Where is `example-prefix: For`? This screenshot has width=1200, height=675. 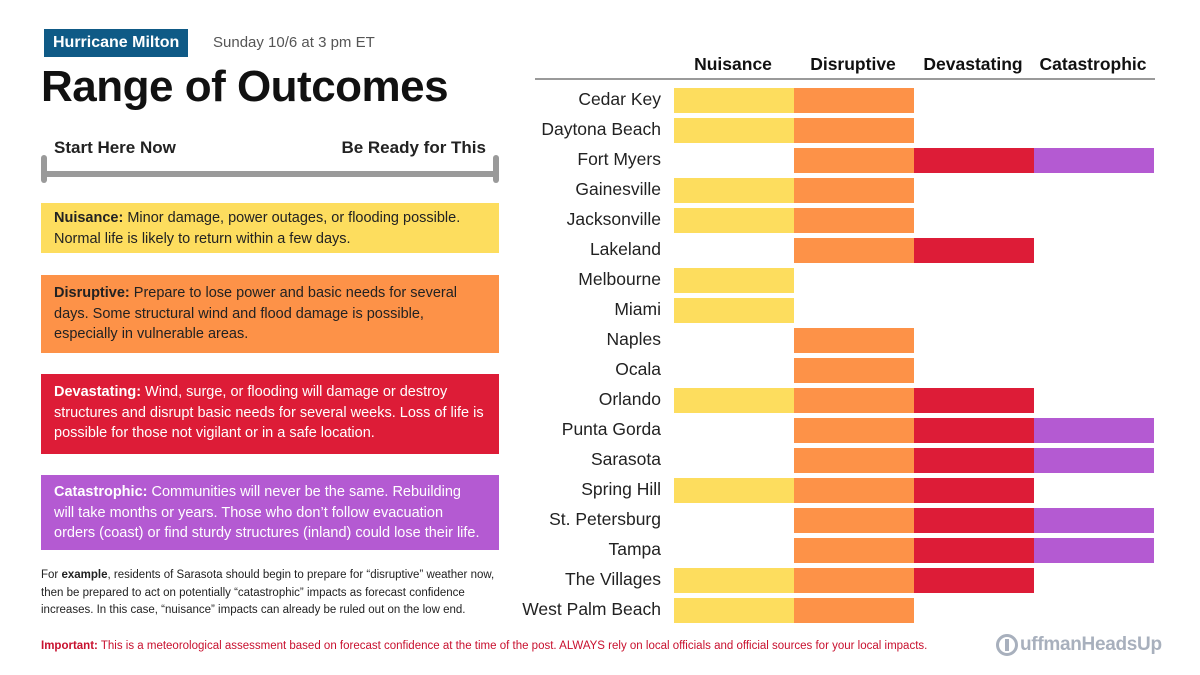 example-prefix: For is located at coordinates (51, 575).